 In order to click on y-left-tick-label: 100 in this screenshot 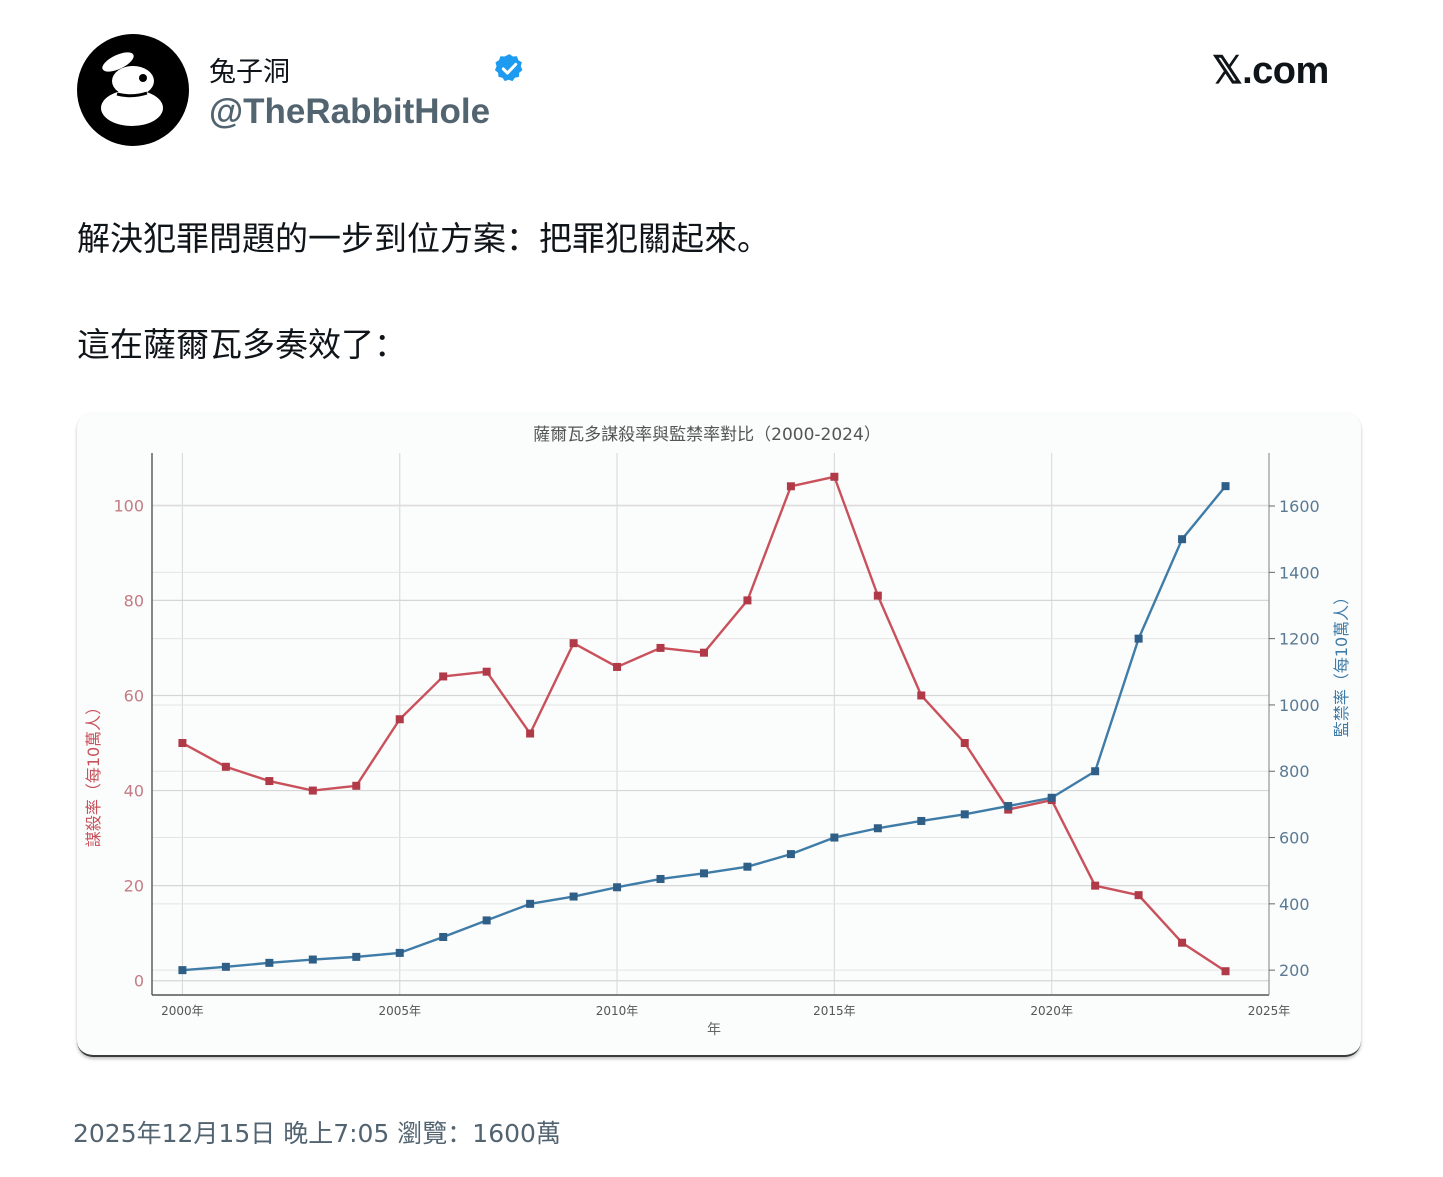, I will do `click(128, 505)`.